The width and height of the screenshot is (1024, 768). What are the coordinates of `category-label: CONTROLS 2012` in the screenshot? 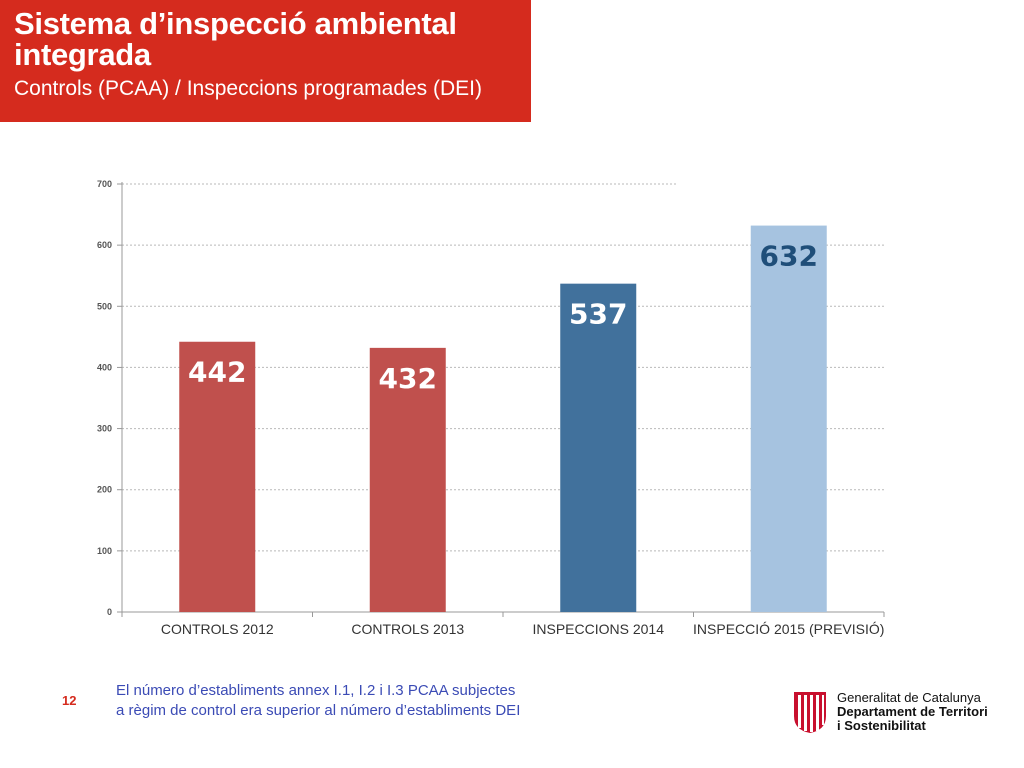 It's located at (217, 629).